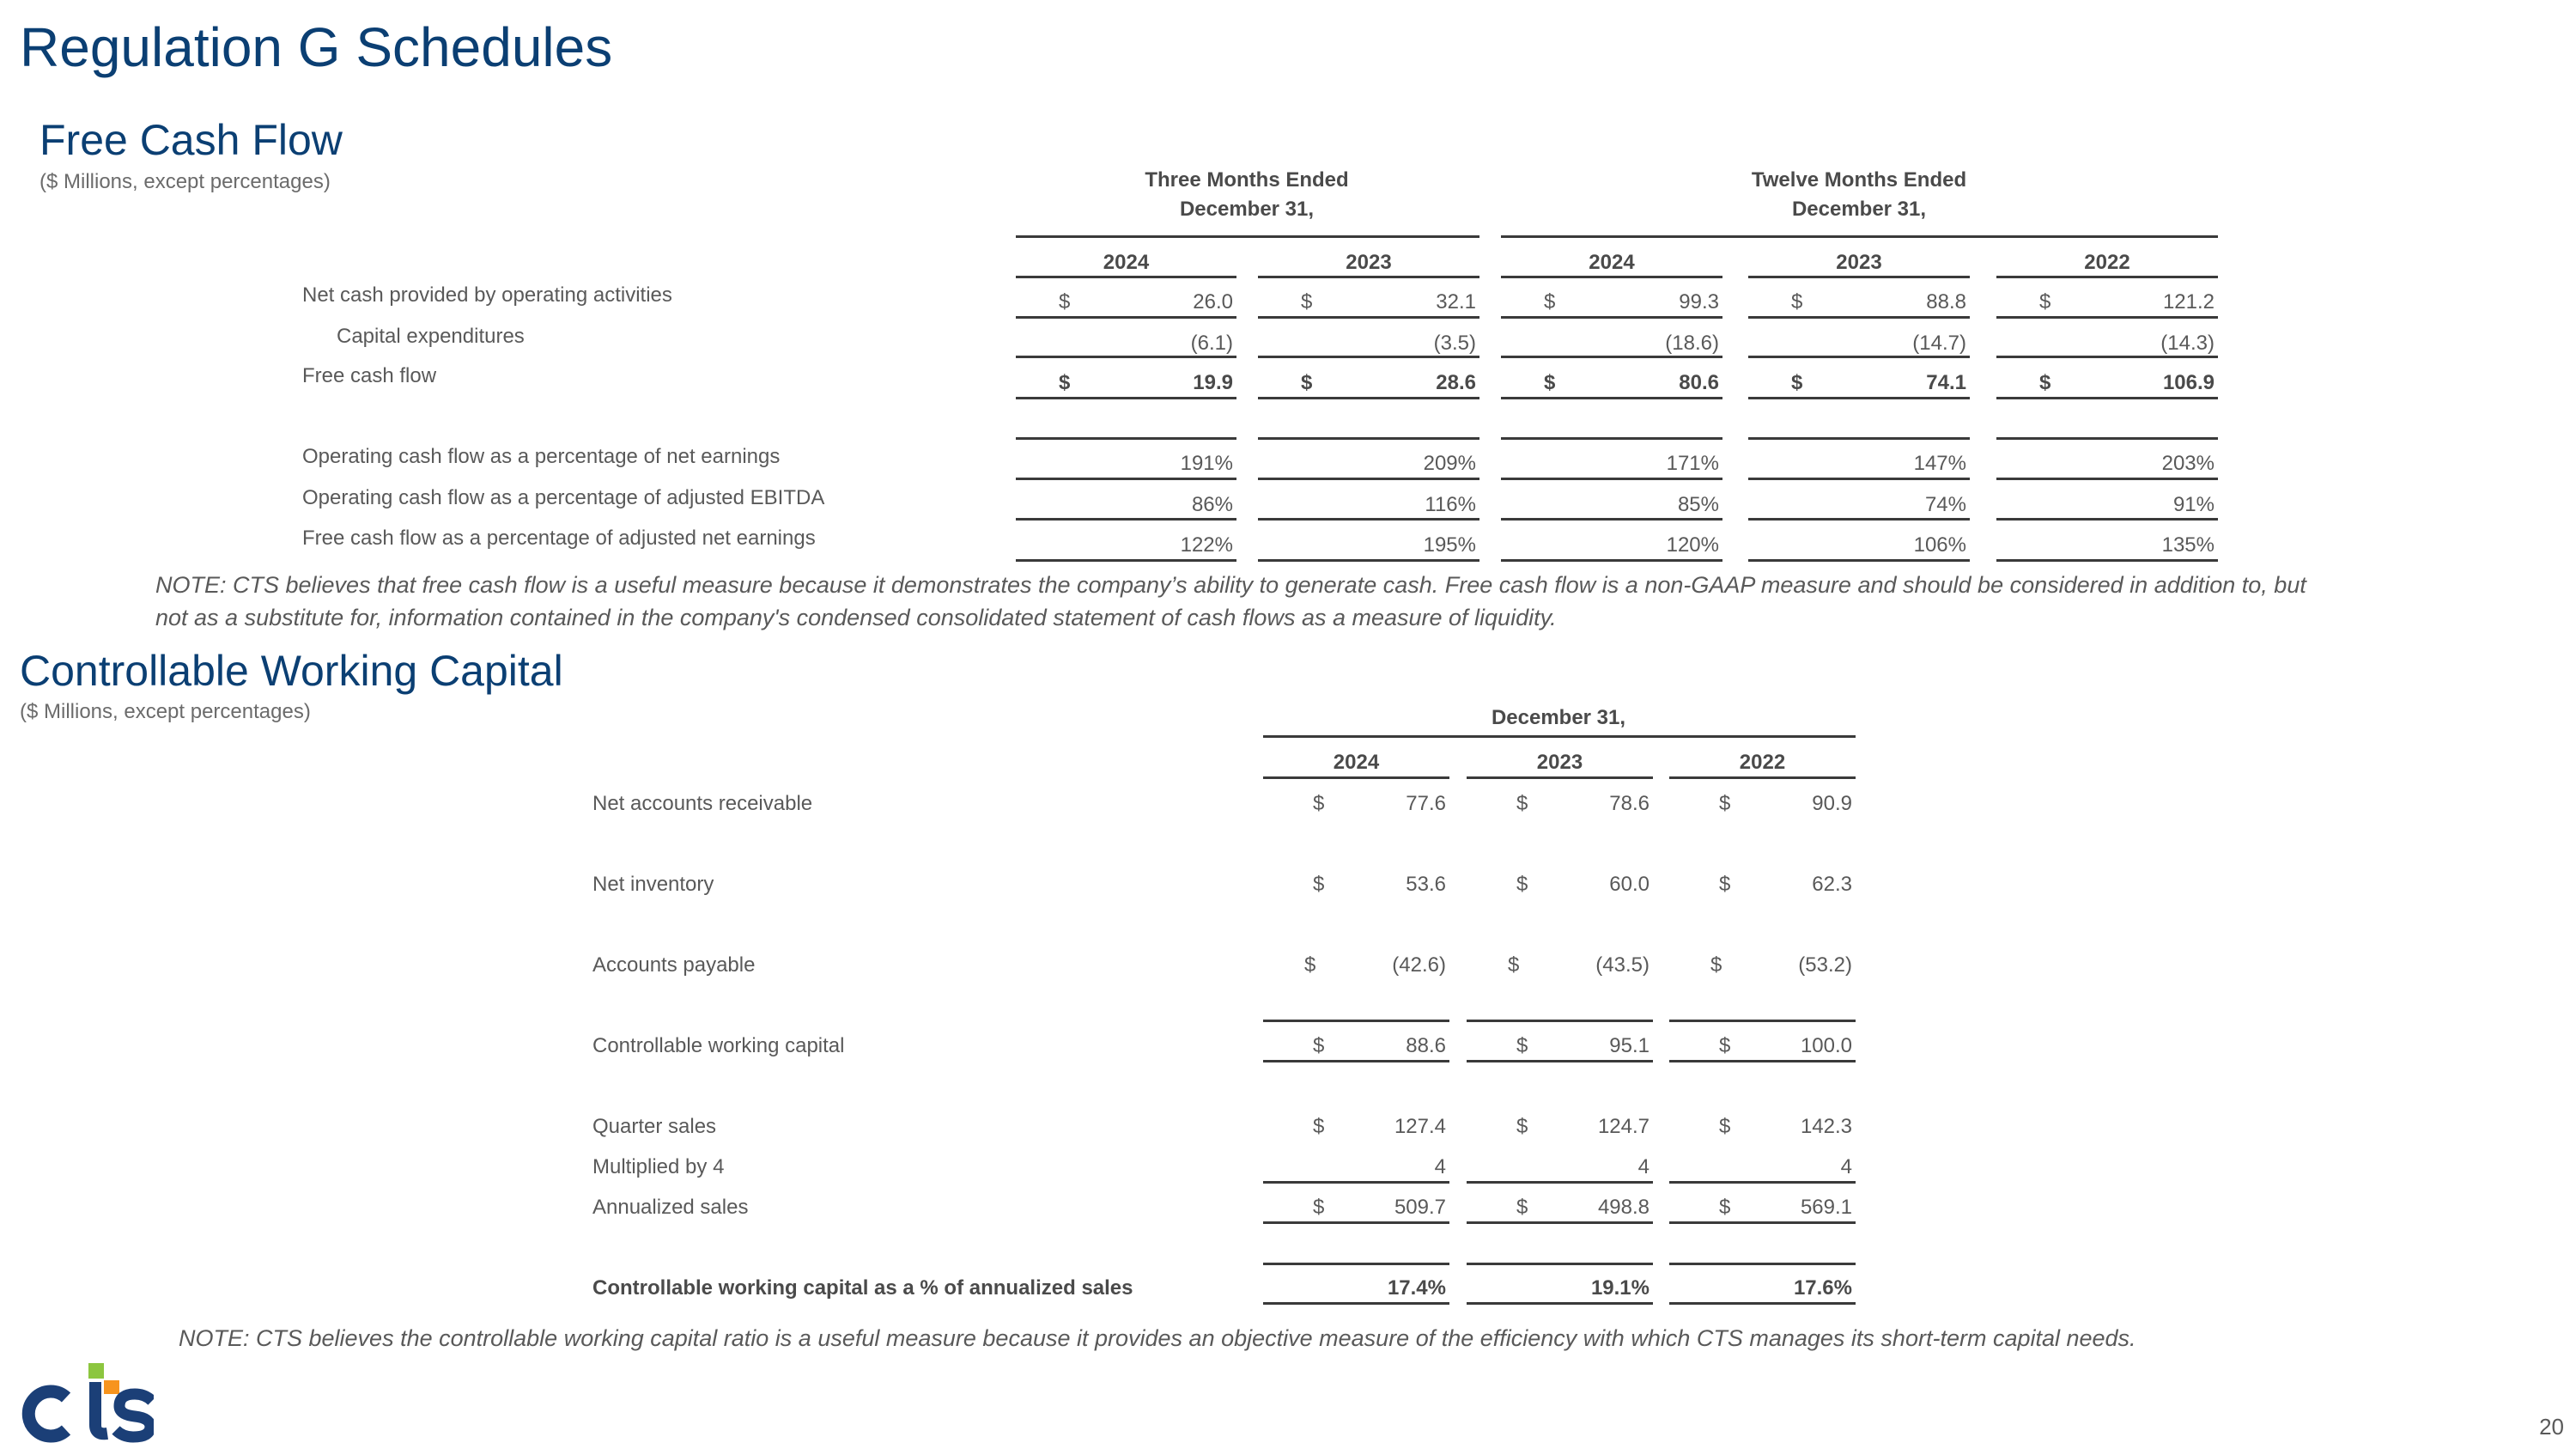  I want to click on cell-value: 127.4, so click(1420, 1126).